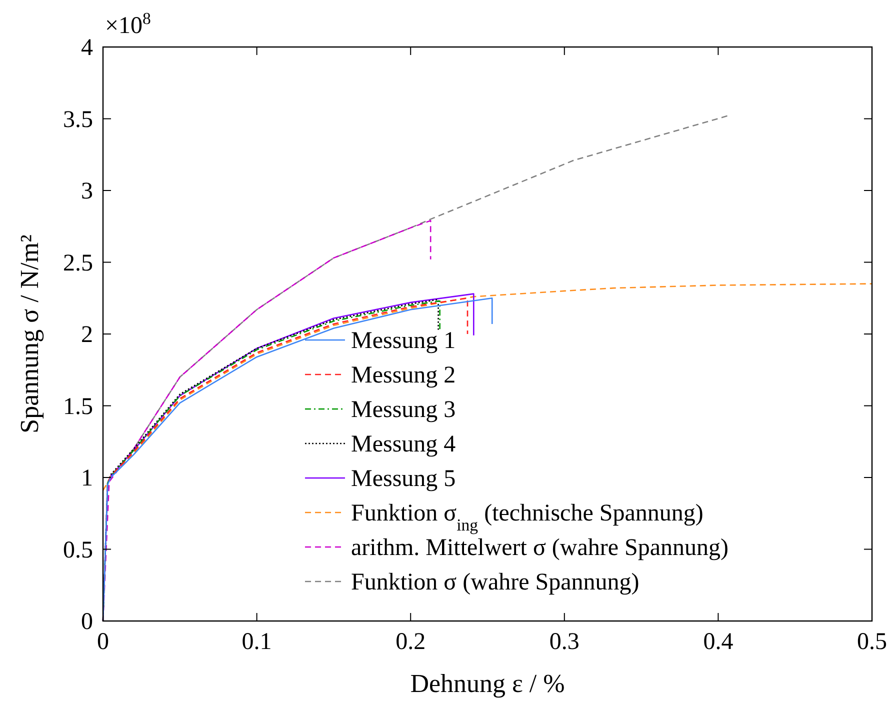  Describe the element at coordinates (487, 683) in the screenshot. I see `x-axis-title: Dehnung ε / %` at that location.